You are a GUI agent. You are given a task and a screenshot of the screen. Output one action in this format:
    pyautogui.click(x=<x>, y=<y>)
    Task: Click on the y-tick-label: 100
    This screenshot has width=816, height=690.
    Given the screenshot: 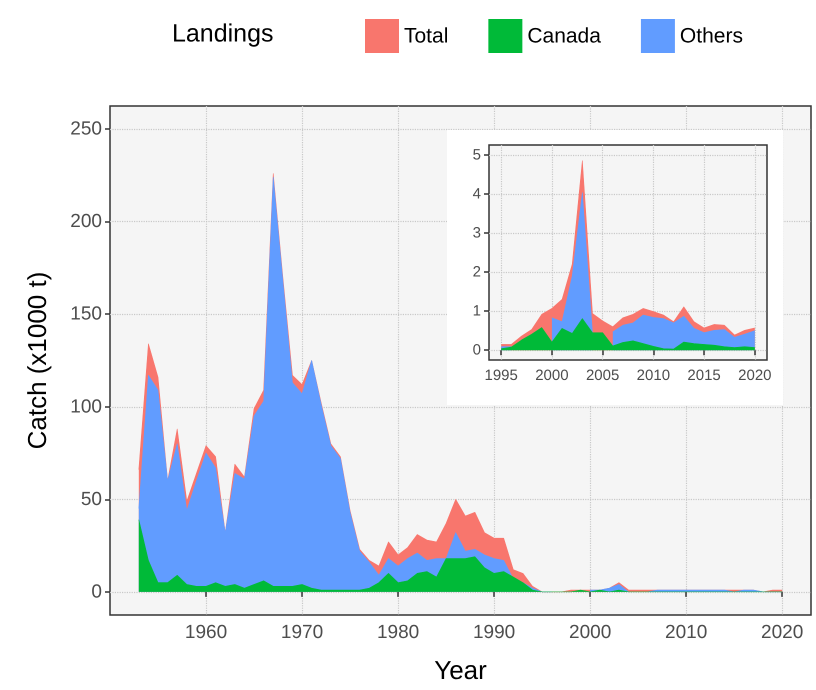 What is the action you would take?
    pyautogui.click(x=86, y=407)
    